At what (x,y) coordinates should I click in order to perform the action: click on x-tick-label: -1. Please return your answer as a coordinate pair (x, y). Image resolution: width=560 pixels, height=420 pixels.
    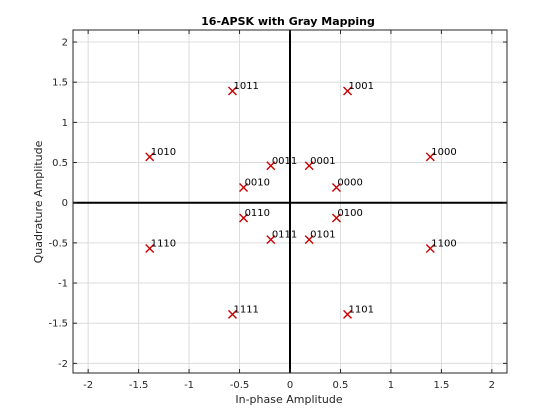
    Looking at the image, I should click on (189, 385).